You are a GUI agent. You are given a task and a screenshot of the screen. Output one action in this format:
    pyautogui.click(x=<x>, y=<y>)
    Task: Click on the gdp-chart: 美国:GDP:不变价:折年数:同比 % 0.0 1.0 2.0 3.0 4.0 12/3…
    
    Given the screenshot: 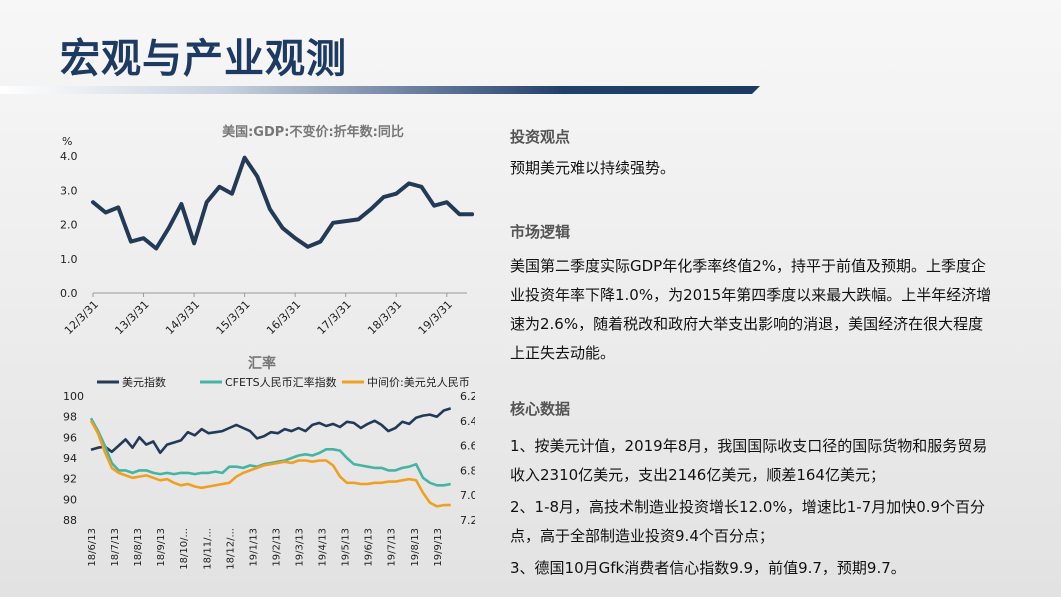 What is the action you would take?
    pyautogui.click(x=267, y=230)
    